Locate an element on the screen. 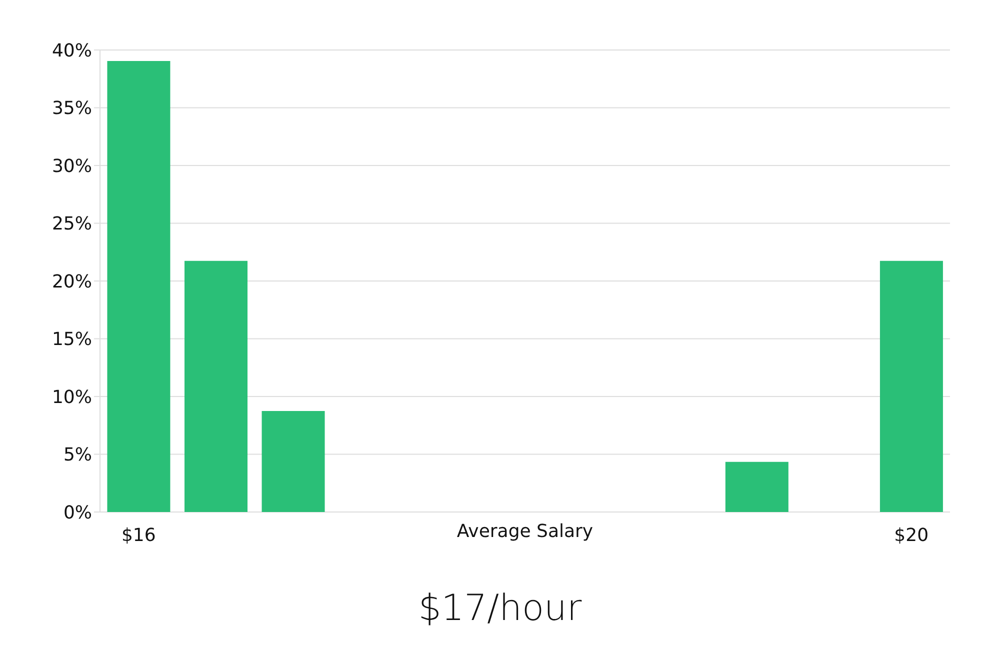 The width and height of the screenshot is (1000, 660). y-tick-label: 10% is located at coordinates (72, 397).